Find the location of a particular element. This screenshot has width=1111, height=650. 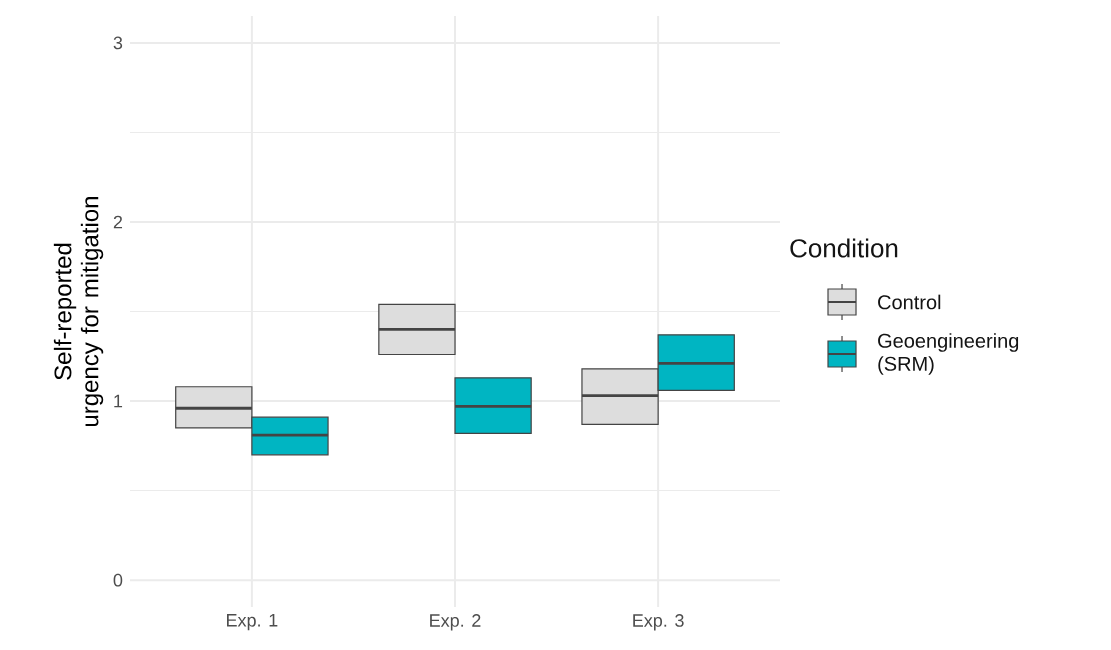

legend-label: Control is located at coordinates (909, 302).